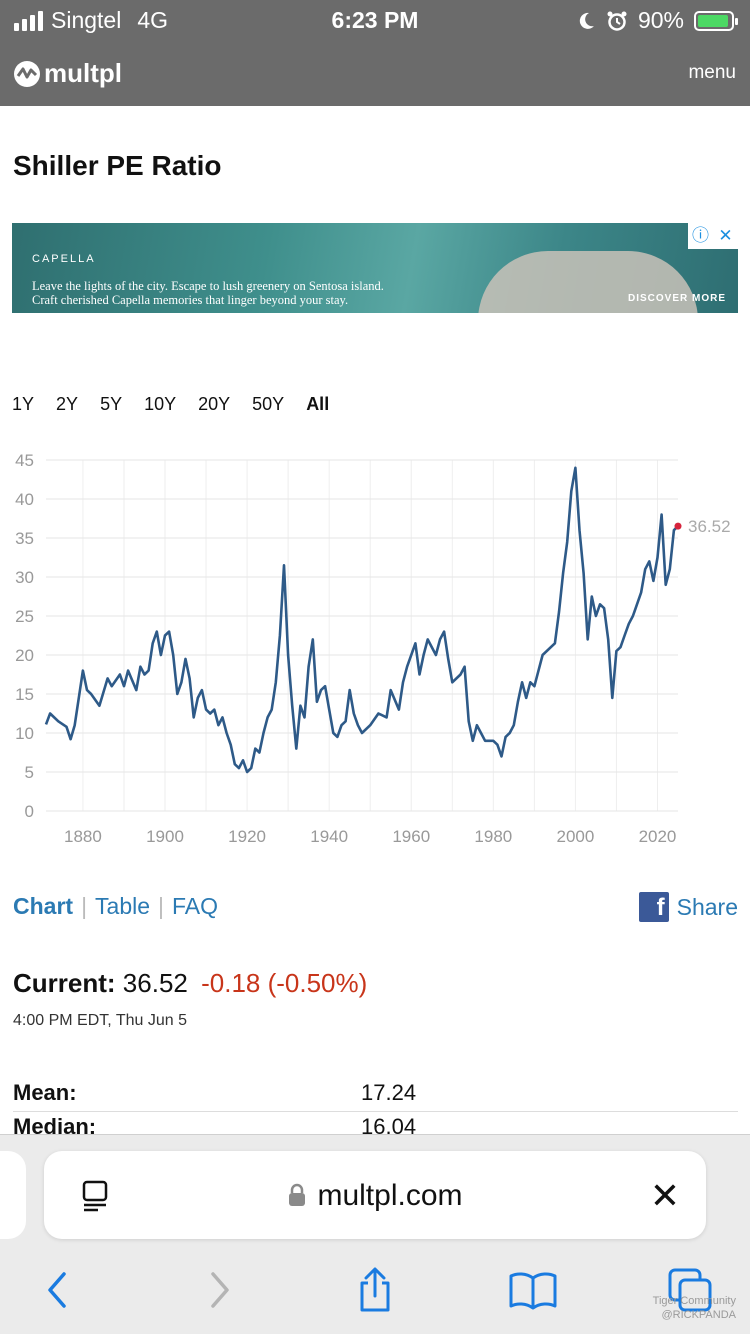 This screenshot has width=750, height=1334. I want to click on y-tick-label: 5, so click(29, 772).